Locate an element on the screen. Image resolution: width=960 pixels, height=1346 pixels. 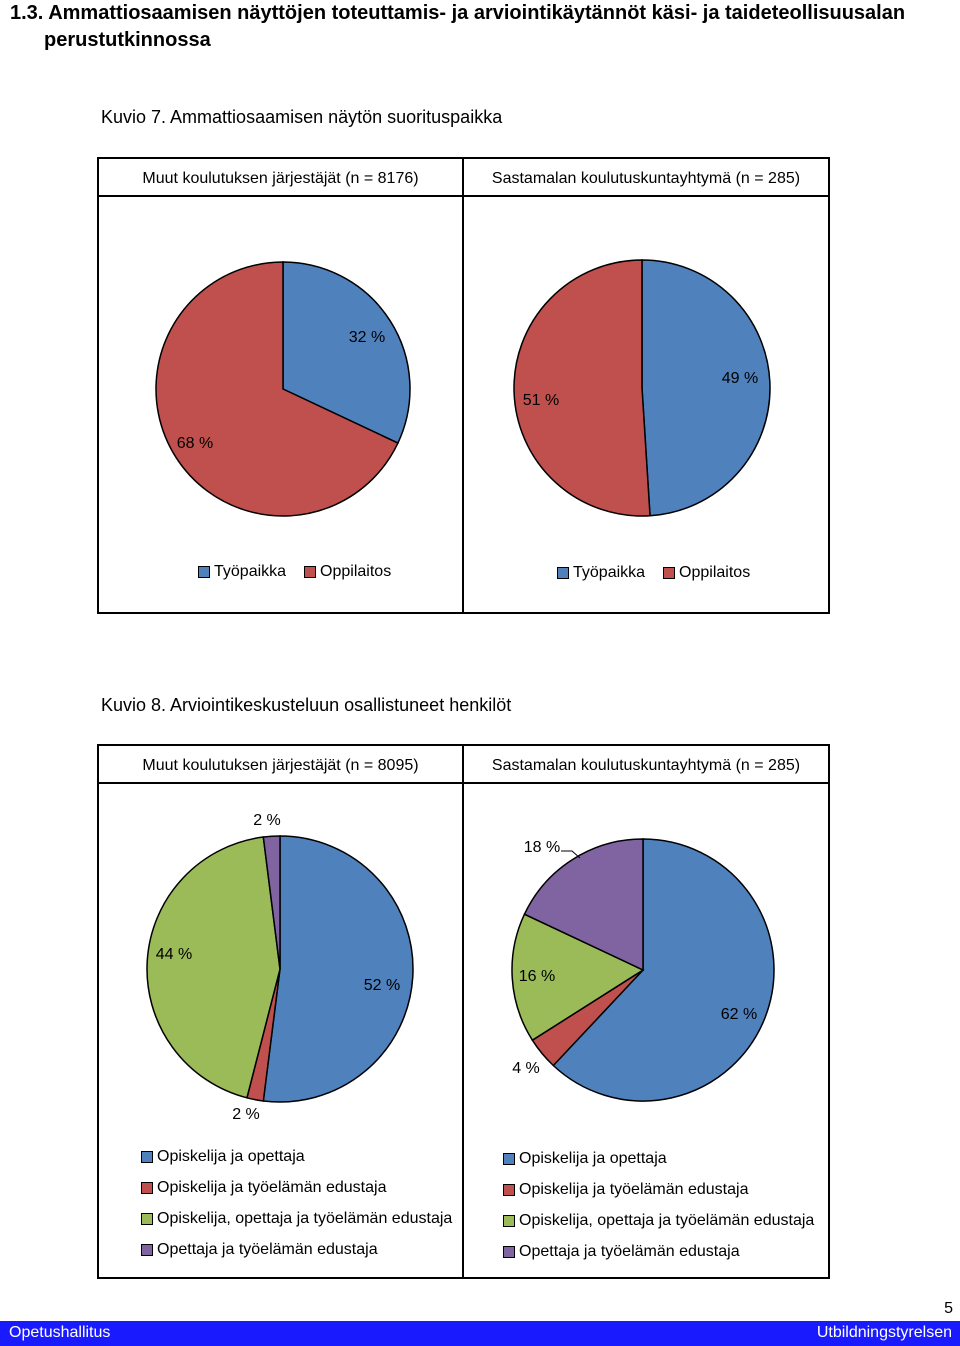
footer-bar is located at coordinates (480, 1333).